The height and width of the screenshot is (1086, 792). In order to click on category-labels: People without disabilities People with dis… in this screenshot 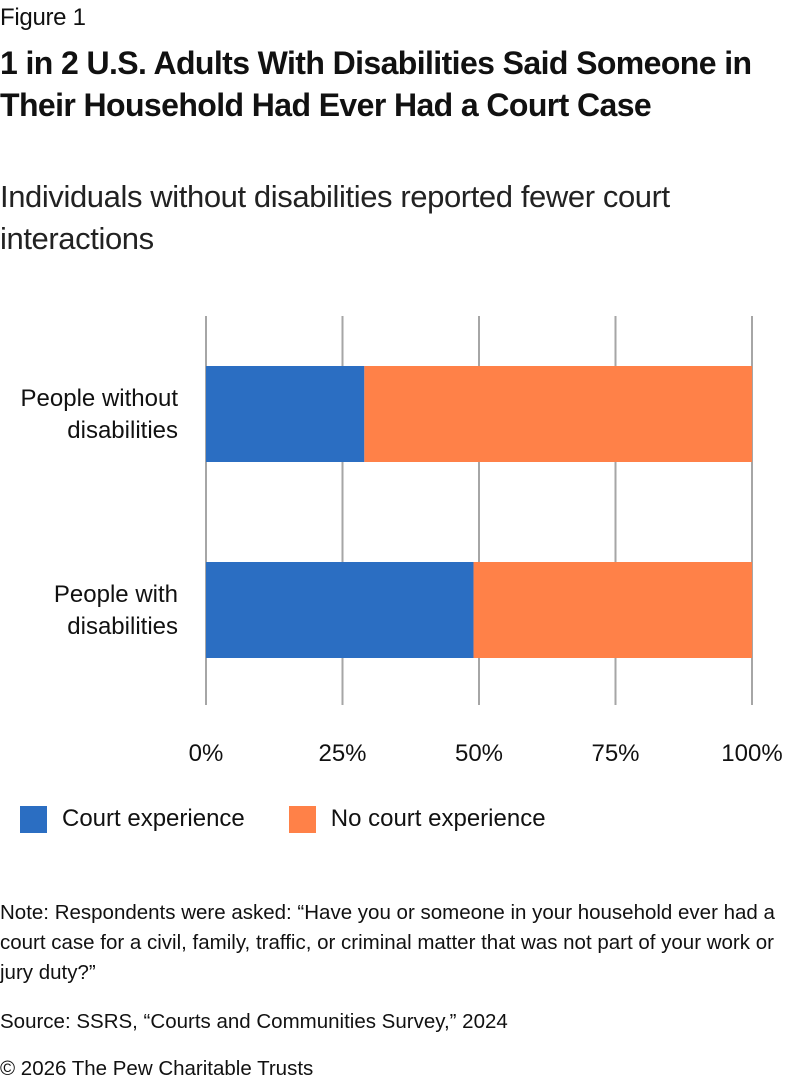, I will do `click(100, 512)`.